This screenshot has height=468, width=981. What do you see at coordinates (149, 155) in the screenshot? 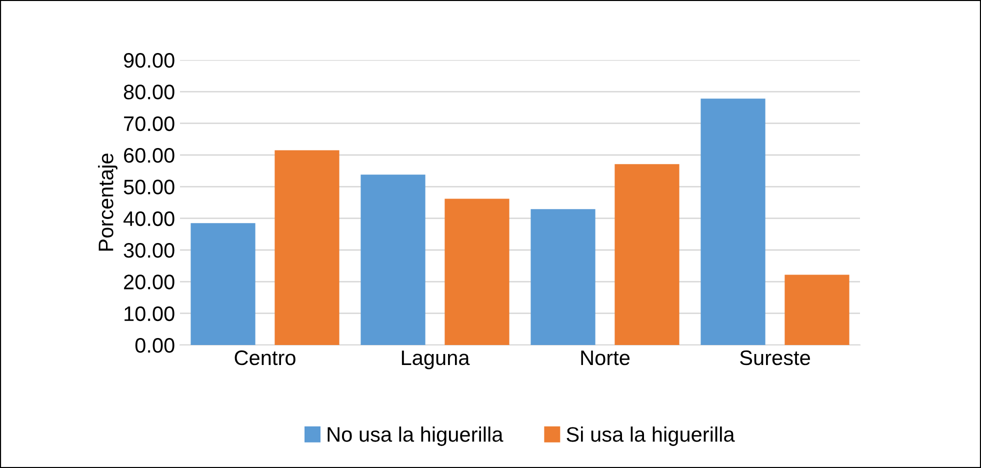
I see `y-tick-label: 60.00` at bounding box center [149, 155].